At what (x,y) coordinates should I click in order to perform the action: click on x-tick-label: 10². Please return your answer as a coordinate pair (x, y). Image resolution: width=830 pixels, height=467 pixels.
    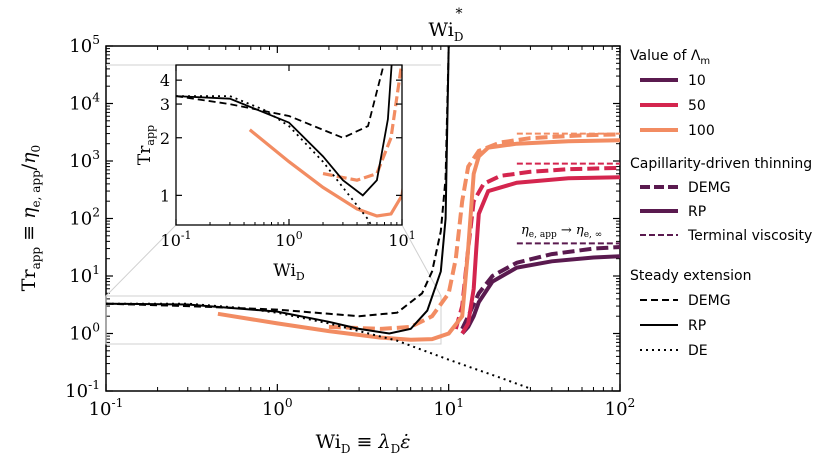
    Looking at the image, I should click on (620, 408).